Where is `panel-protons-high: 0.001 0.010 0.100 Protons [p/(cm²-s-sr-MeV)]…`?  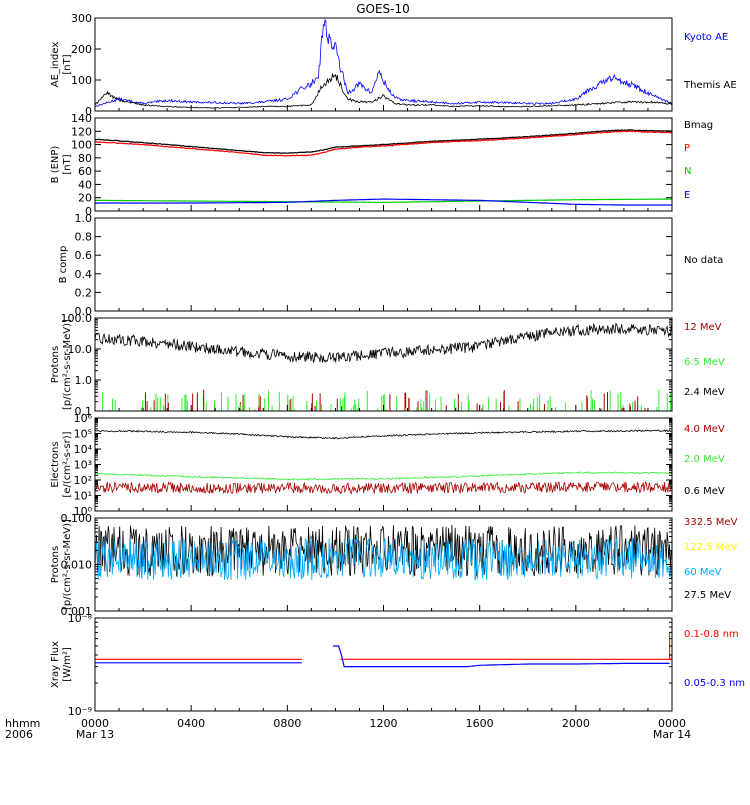 panel-protons-high: 0.001 0.010 0.100 Protons [p/(cm²-s-sr-MeV)]… is located at coordinates (394, 565).